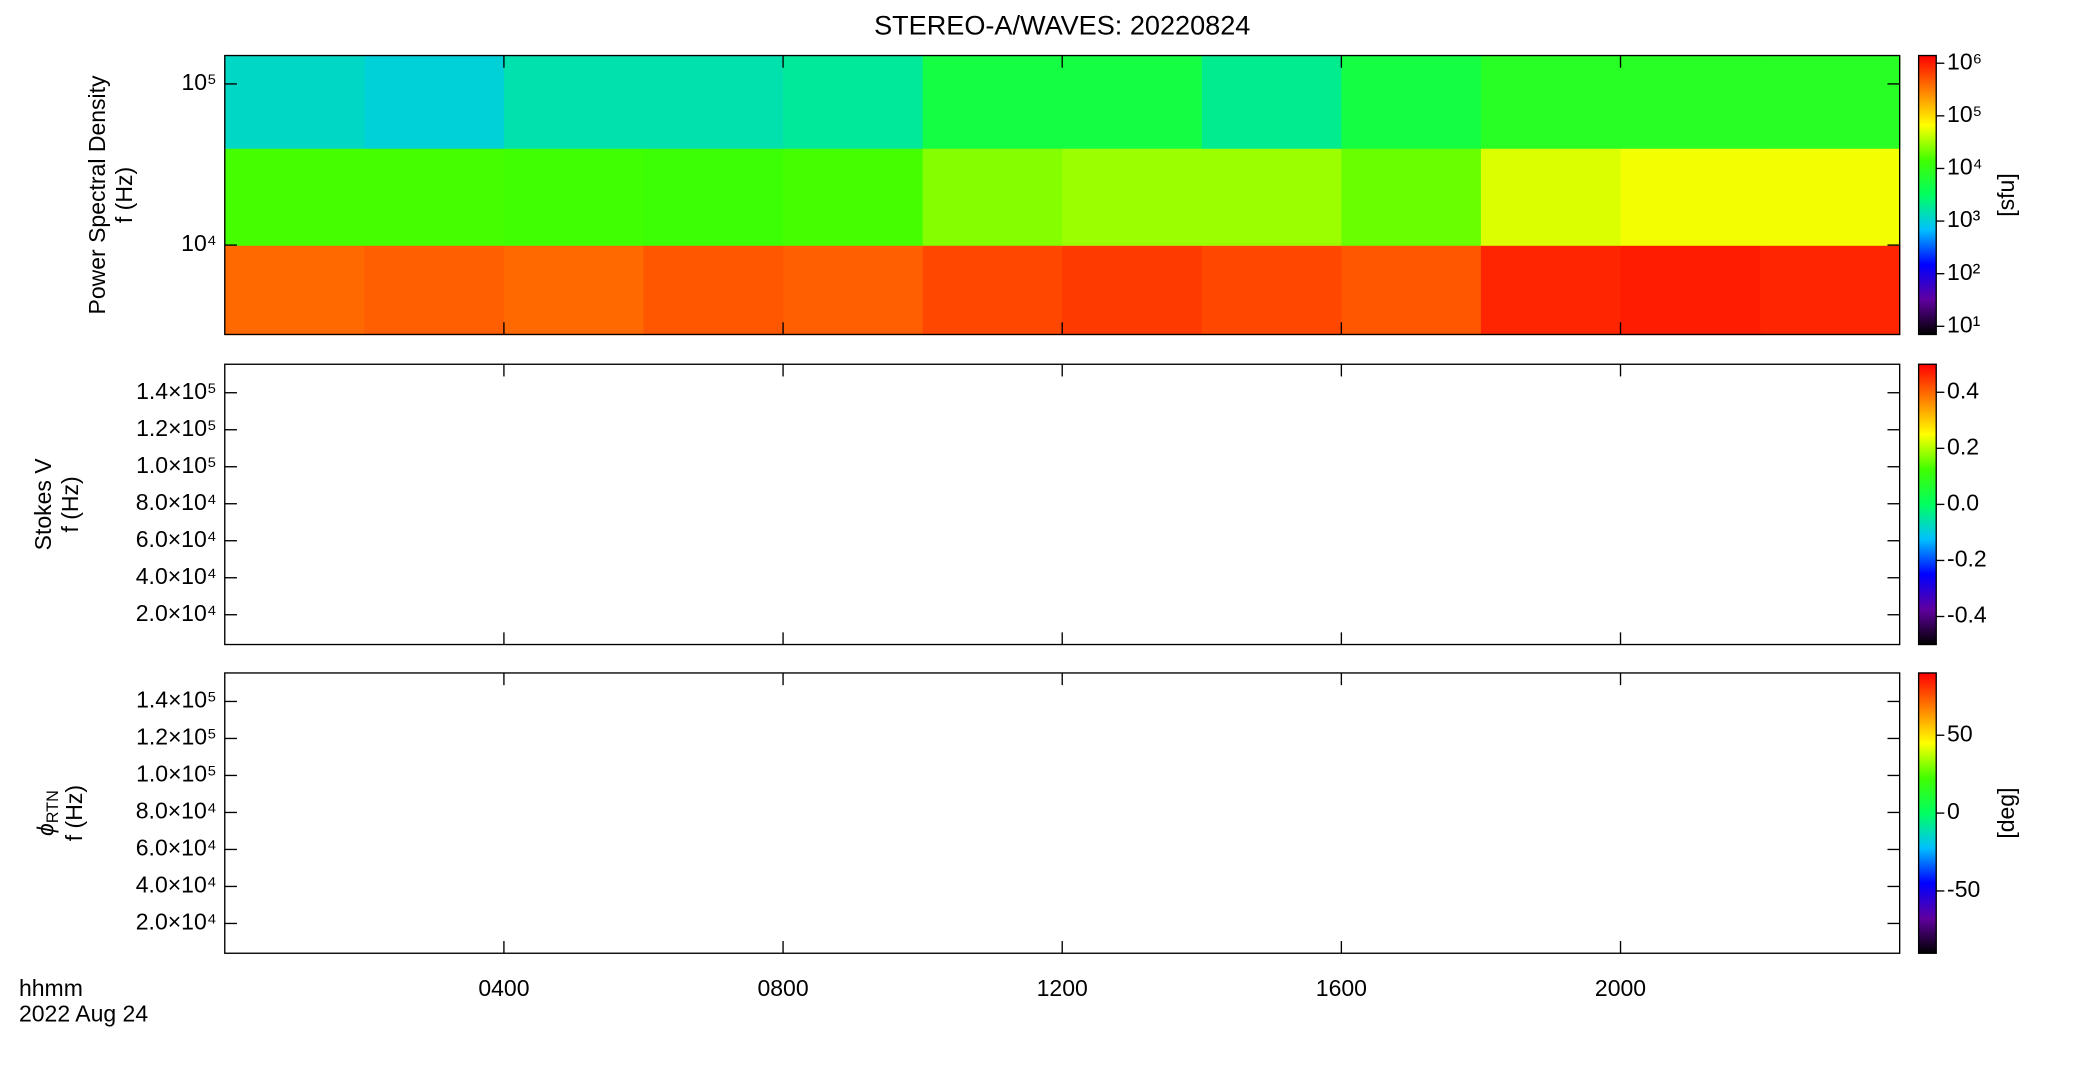  Describe the element at coordinates (782, 988) in the screenshot. I see `x-tick-label: 0800` at that location.